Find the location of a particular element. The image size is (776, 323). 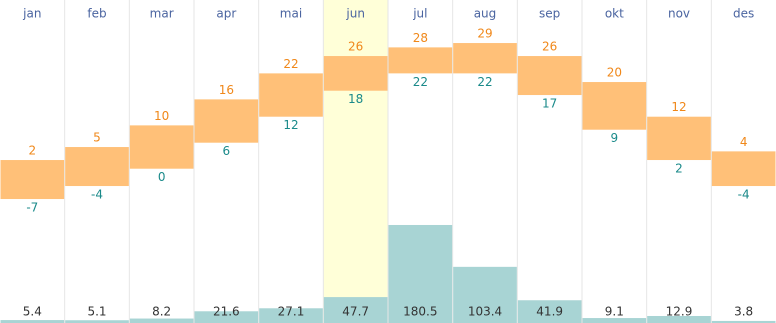

low-label: -7 is located at coordinates (32, 208).